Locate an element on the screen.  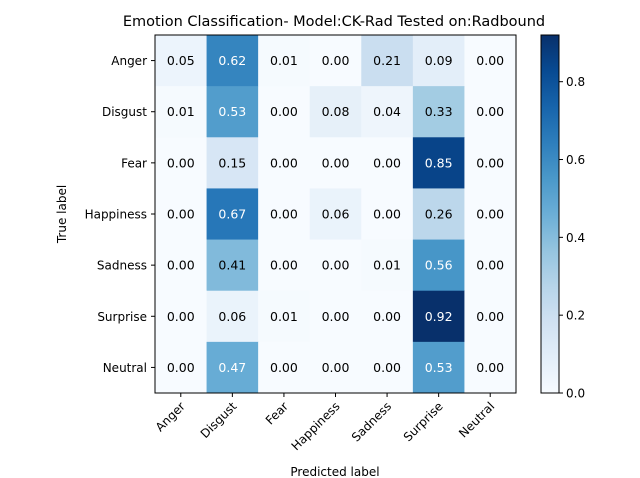
colorbar-gradient is located at coordinates (550, 214).